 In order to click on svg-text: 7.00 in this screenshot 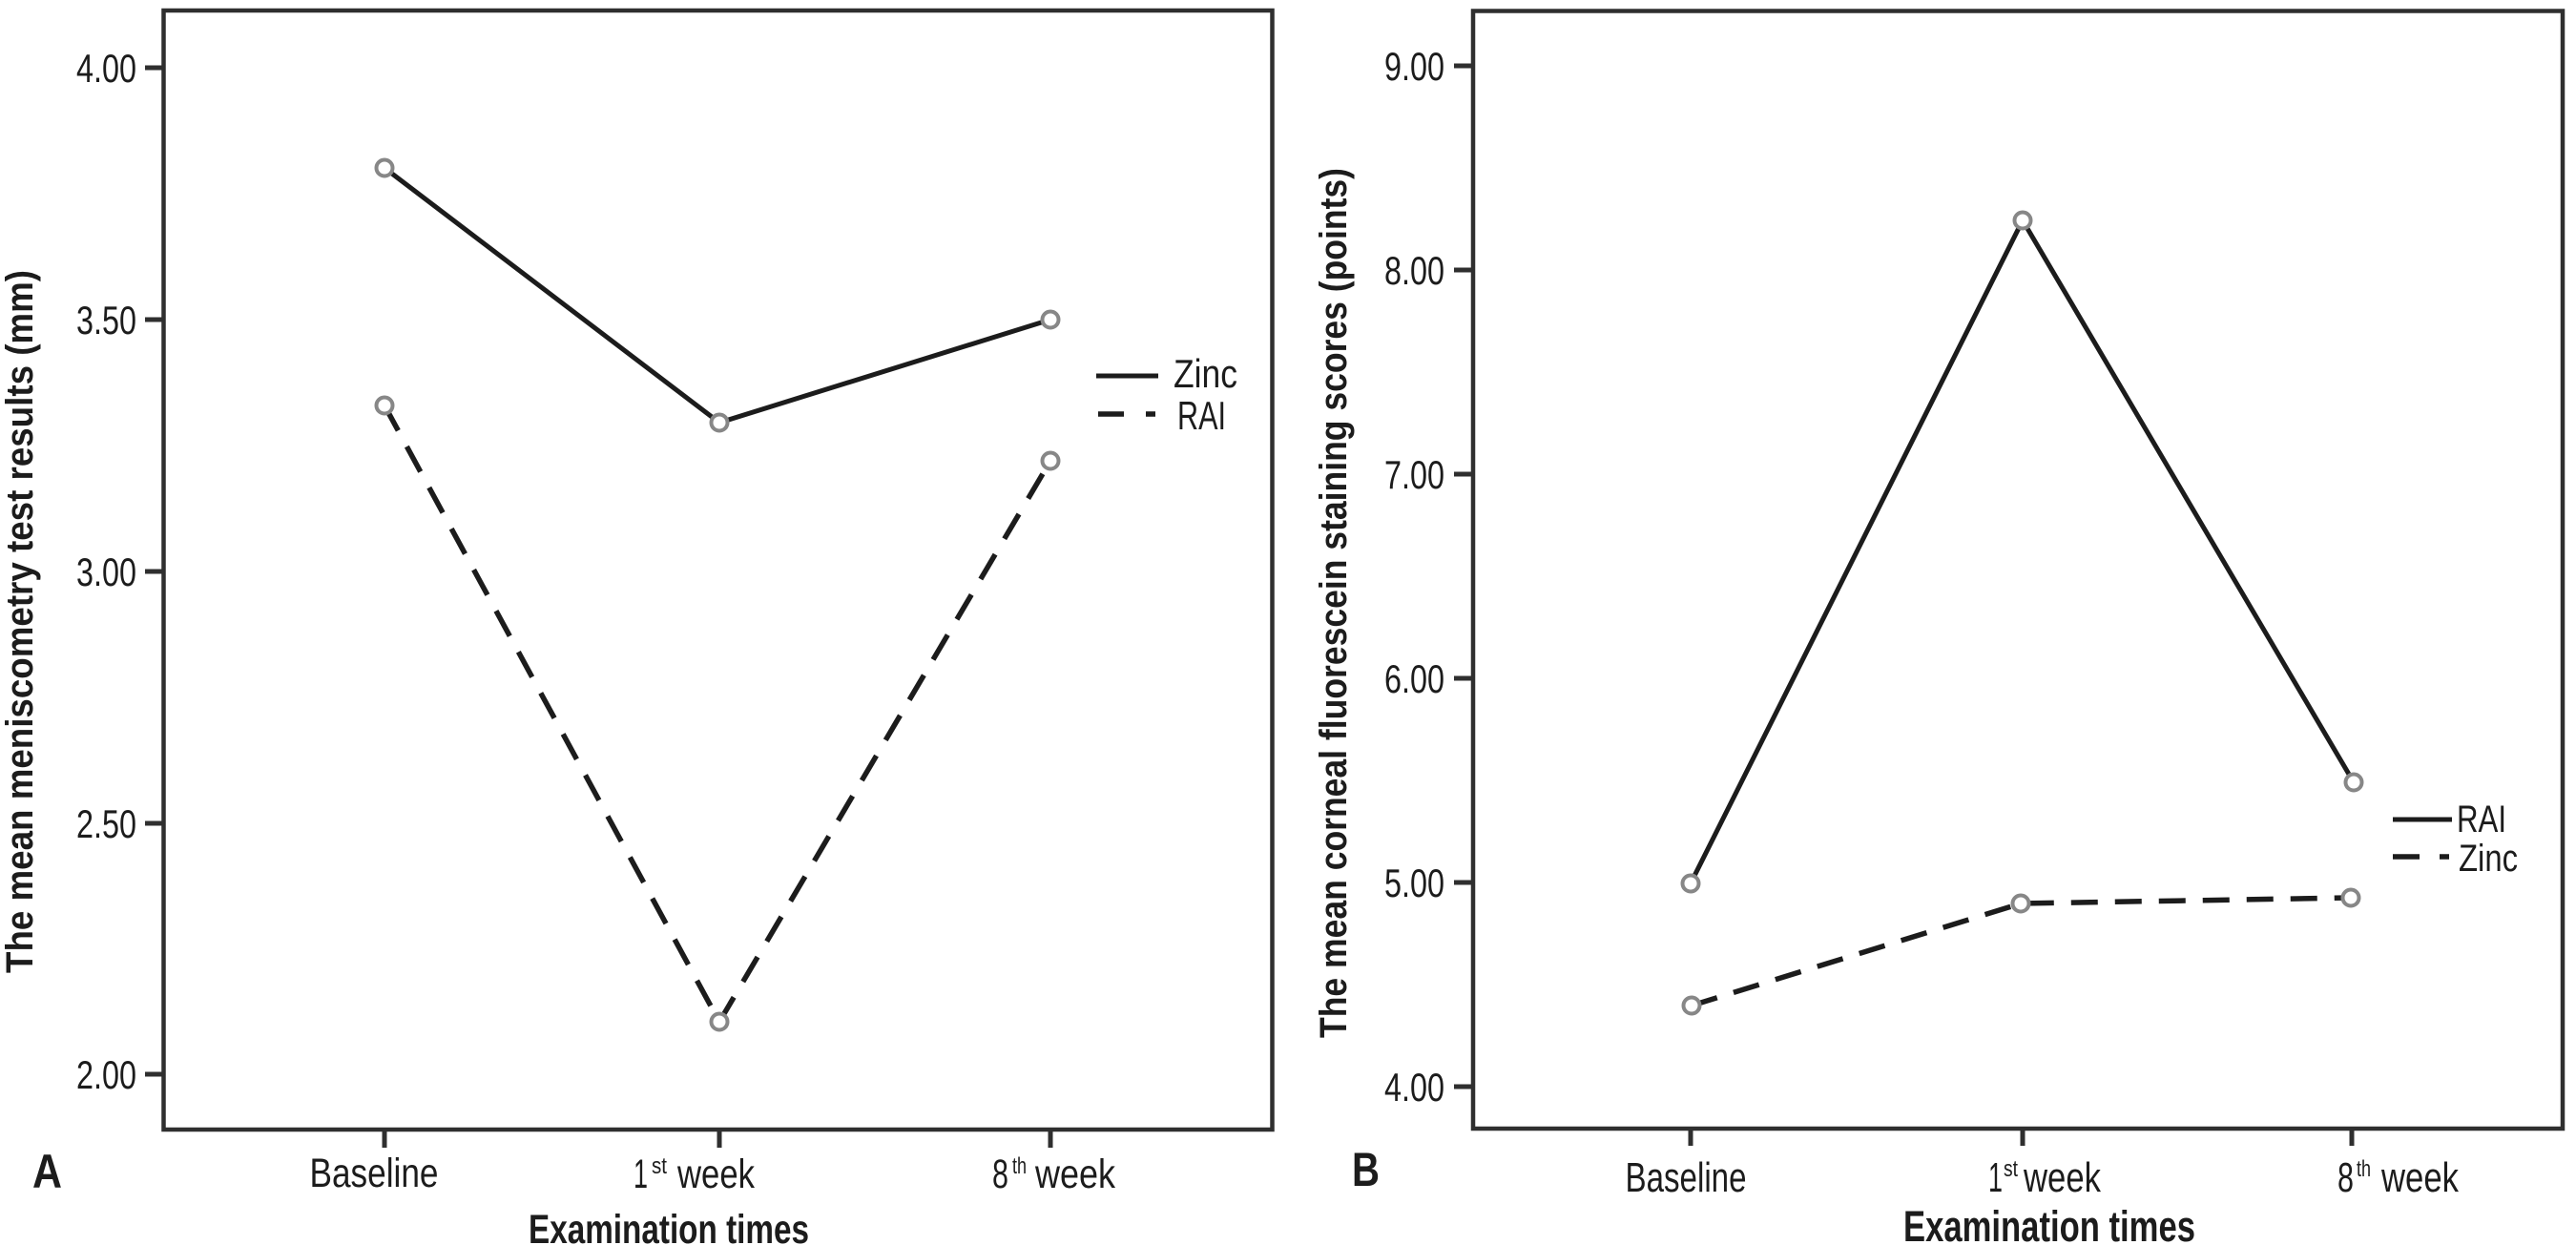, I will do `click(1414, 474)`.